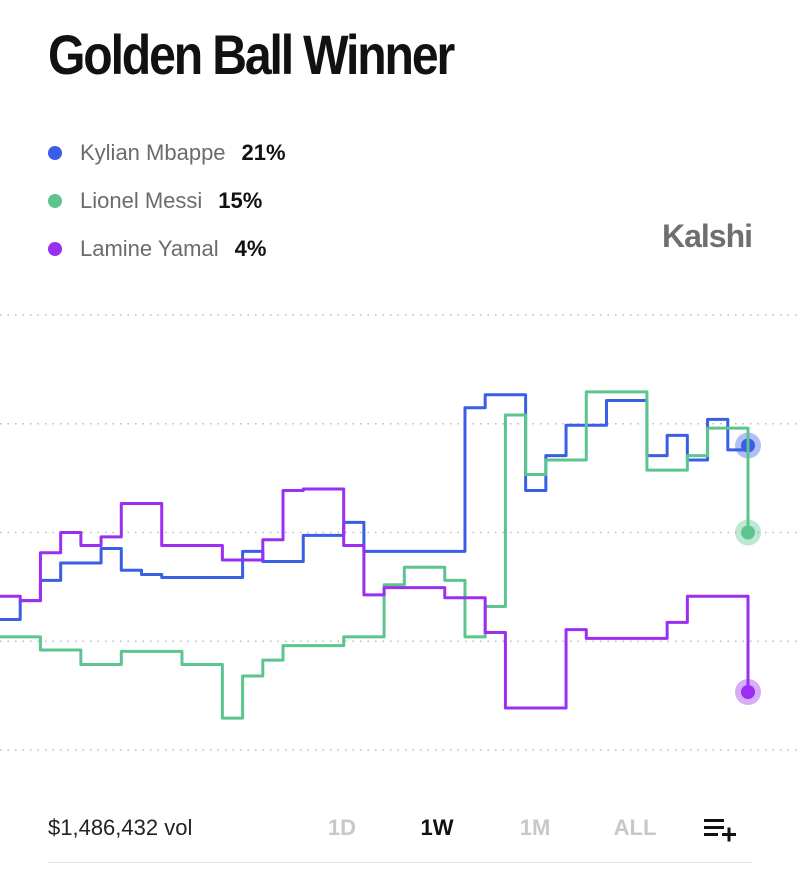 Image resolution: width=800 pixels, height=880 pixels. I want to click on legend-label: Kylian Mbappe, so click(153, 152).